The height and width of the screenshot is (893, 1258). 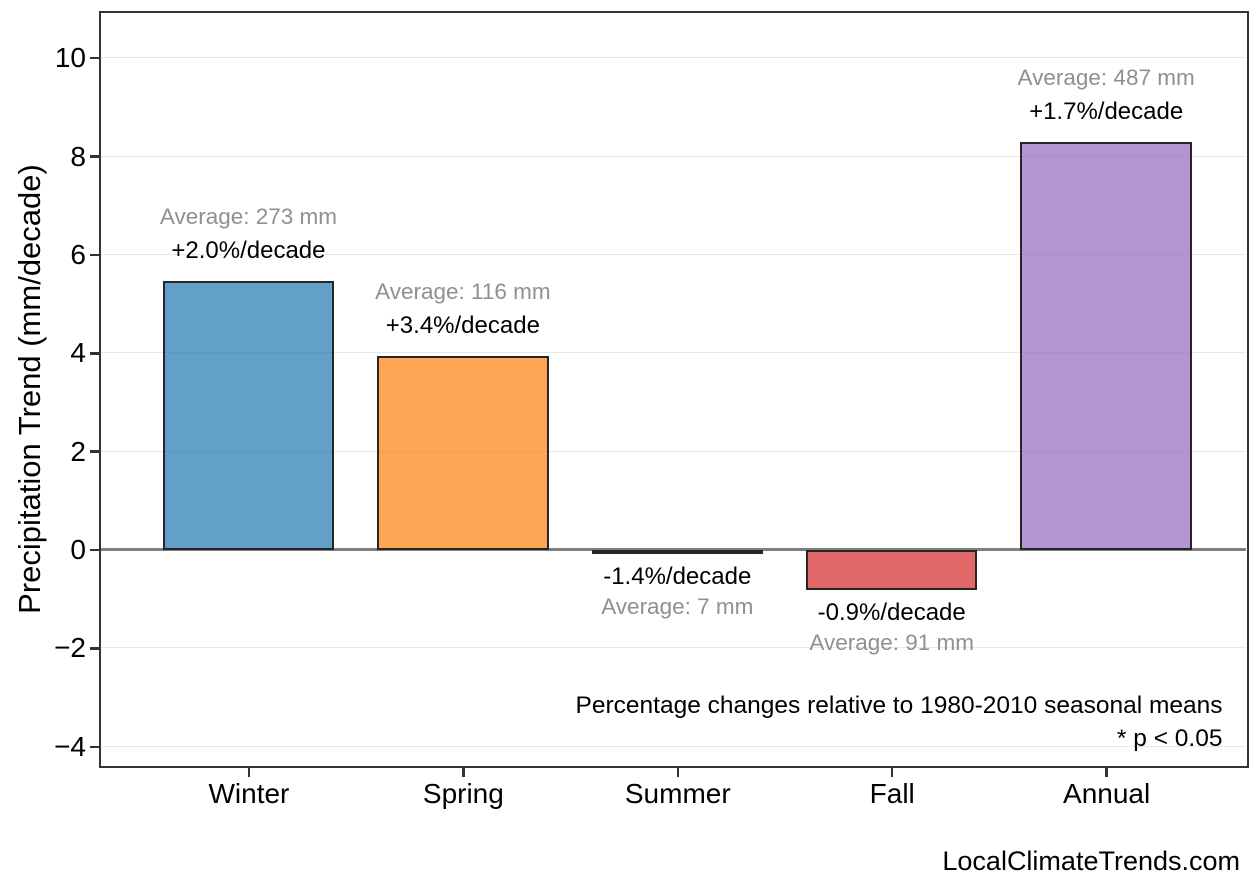 What do you see at coordinates (248, 217) in the screenshot?
I see `bar-average-label: Average: 273 mm` at bounding box center [248, 217].